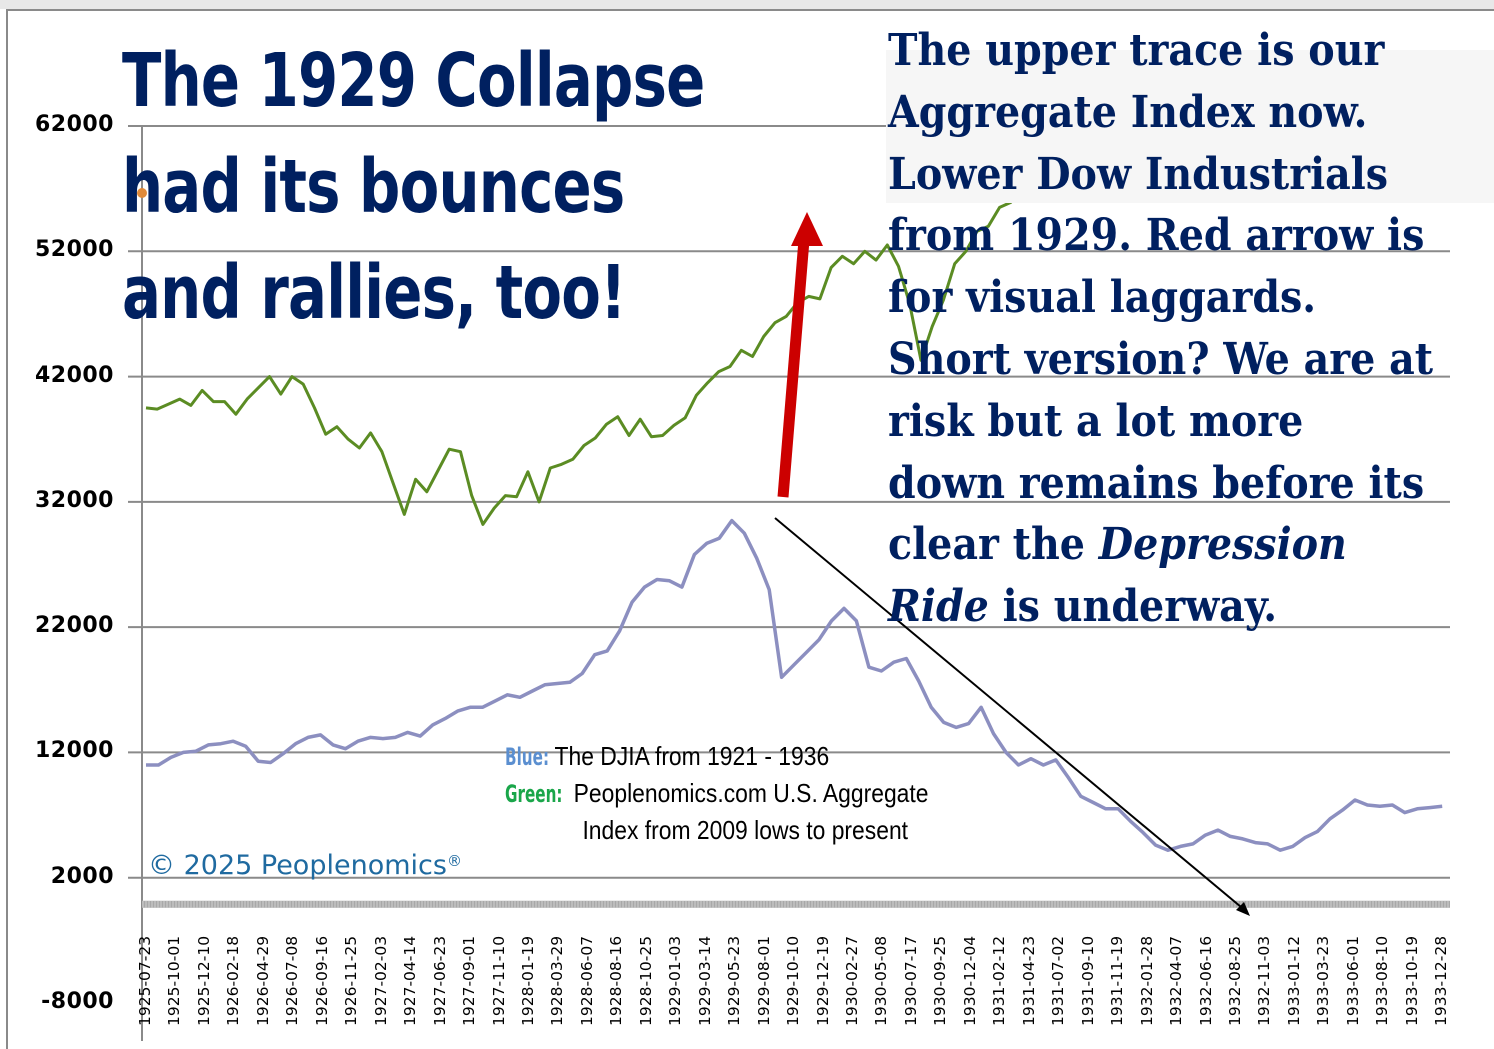  I want to click on copyright-notice: © 2025 Peoplenomics®, so click(305, 865).